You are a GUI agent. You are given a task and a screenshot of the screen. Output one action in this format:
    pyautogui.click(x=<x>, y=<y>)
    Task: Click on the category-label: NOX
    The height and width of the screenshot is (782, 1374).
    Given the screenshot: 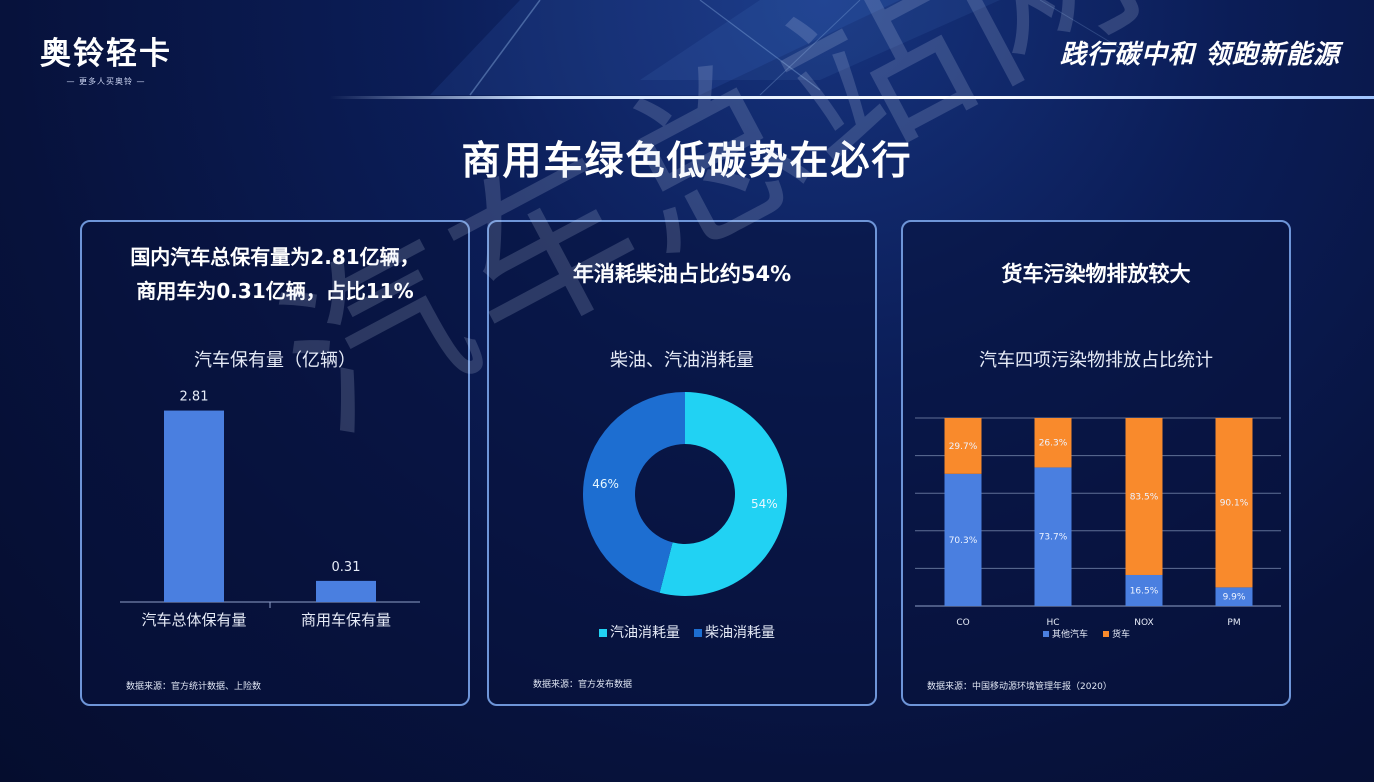 What is the action you would take?
    pyautogui.click(x=1143, y=623)
    